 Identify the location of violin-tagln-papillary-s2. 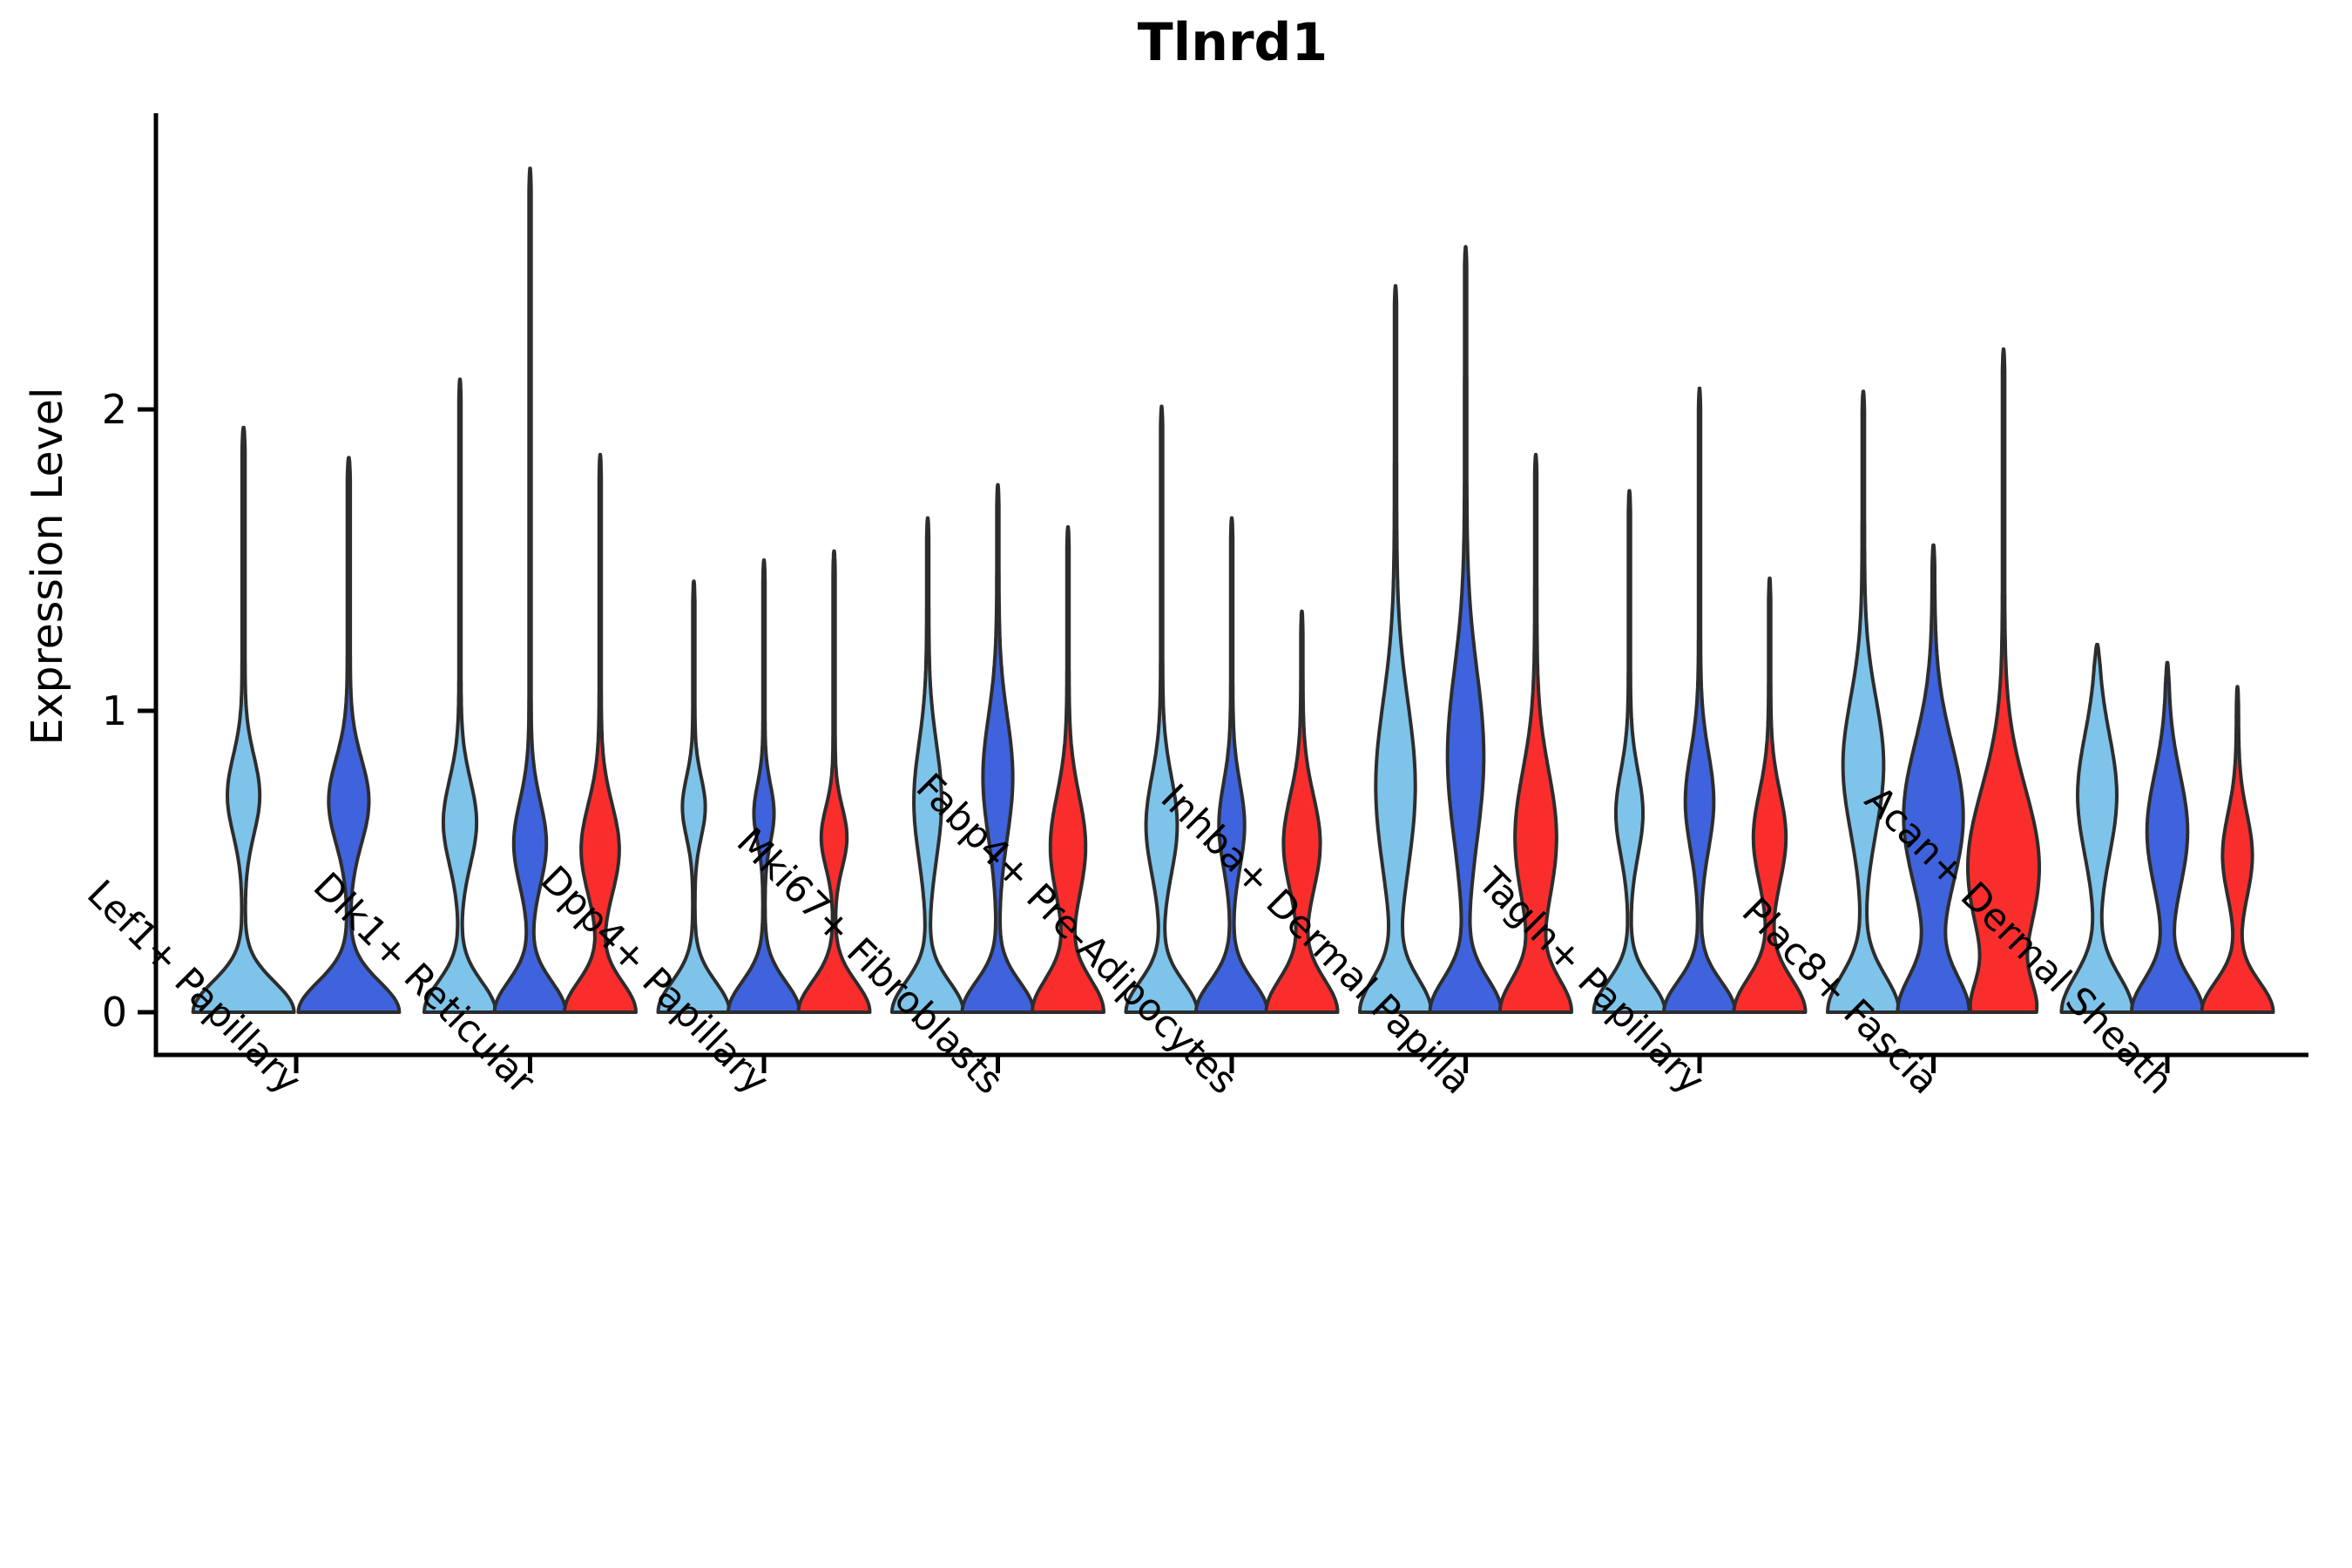
(1699, 700).